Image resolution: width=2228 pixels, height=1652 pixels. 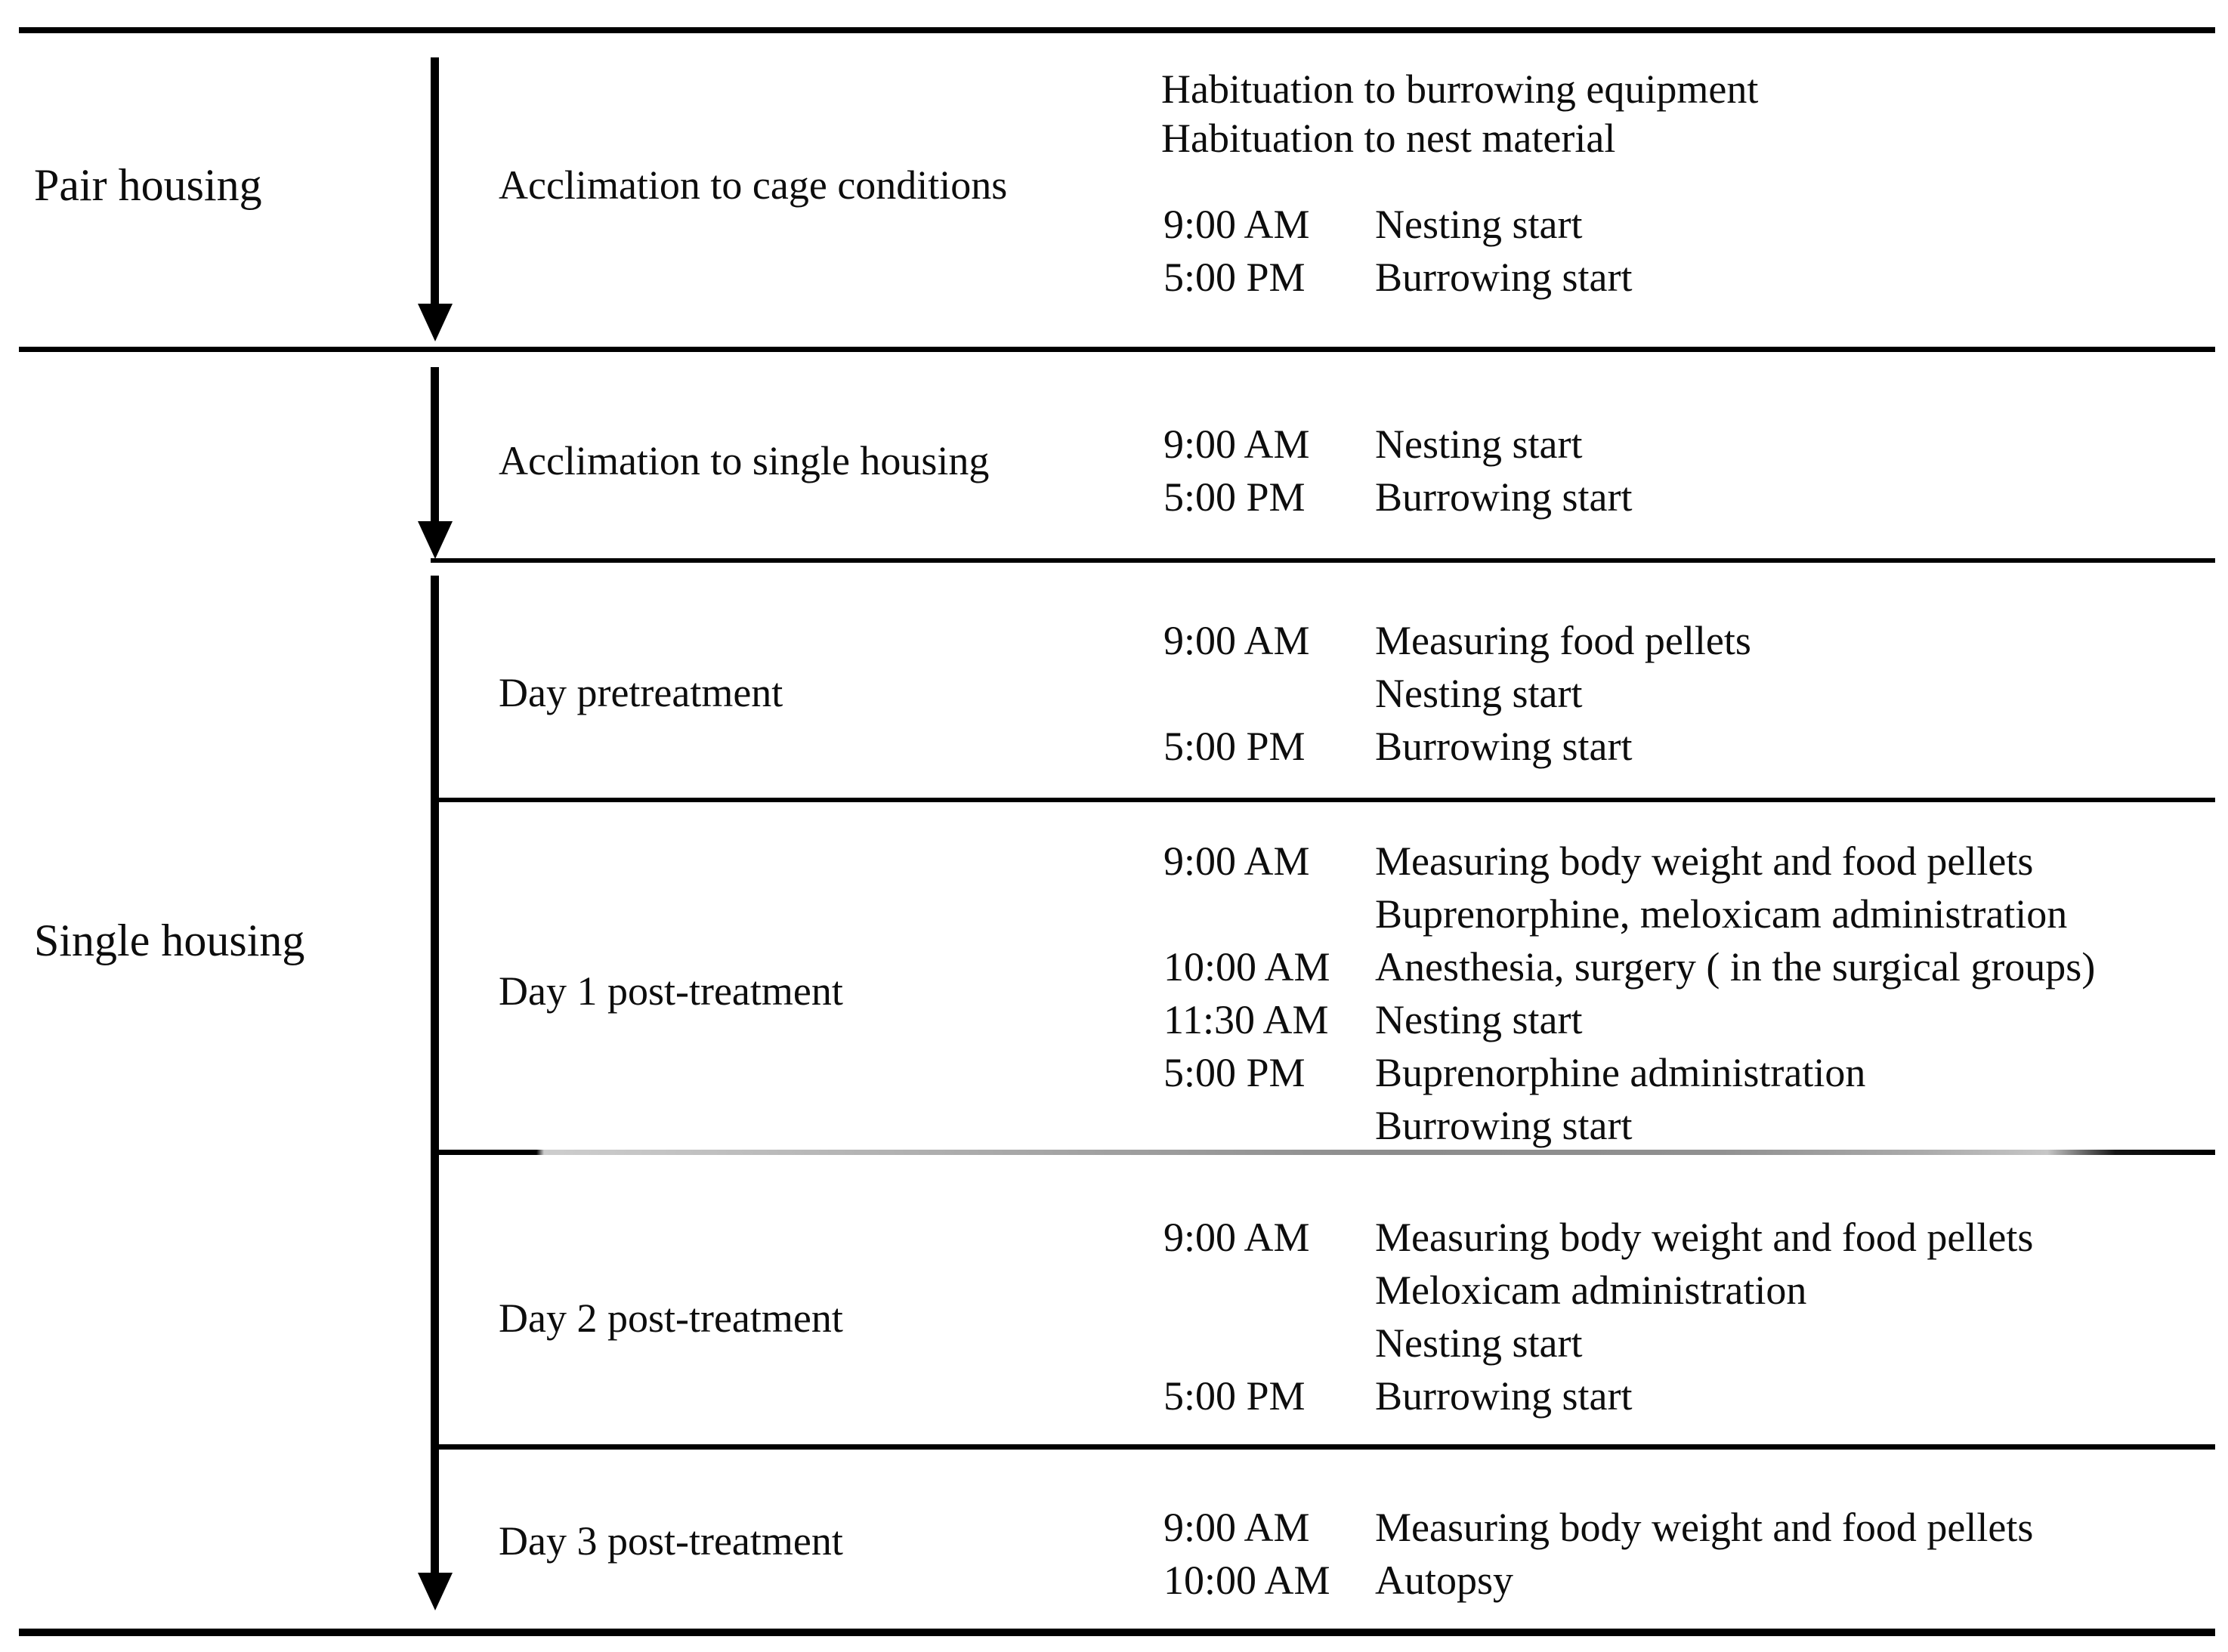 I want to click on group-label-single-housing: Single housing, so click(x=169, y=940).